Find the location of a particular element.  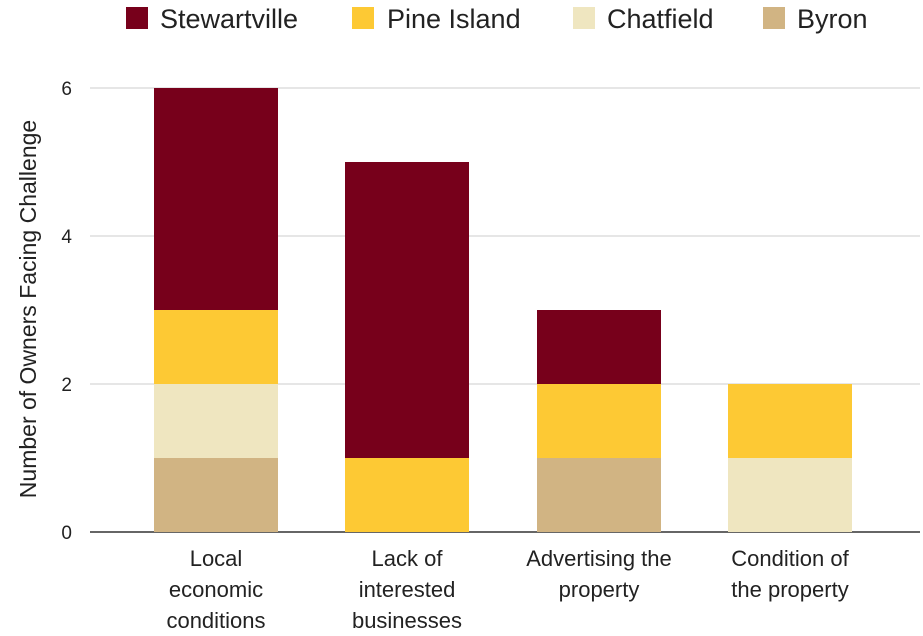

legend-label: Stewartville is located at coordinates (229, 19).